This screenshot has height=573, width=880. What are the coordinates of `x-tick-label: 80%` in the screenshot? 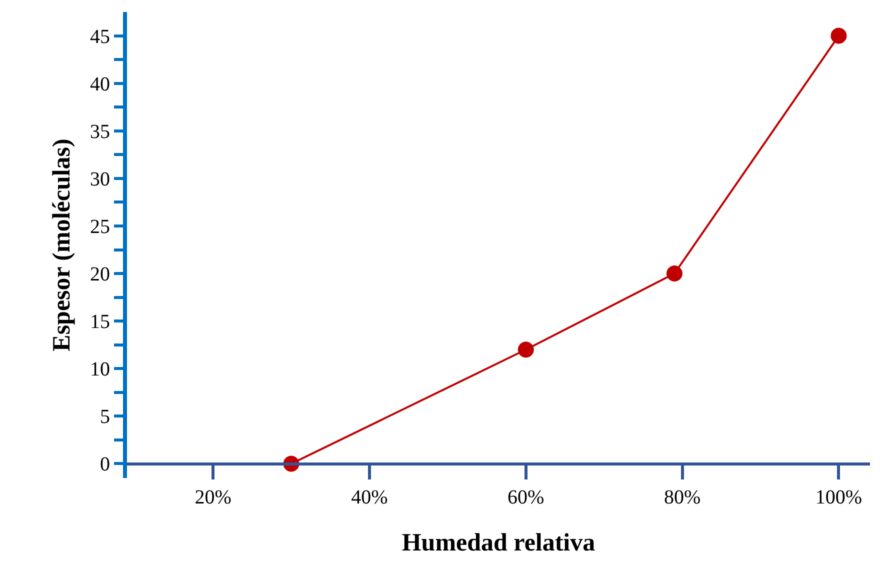 It's located at (682, 497).